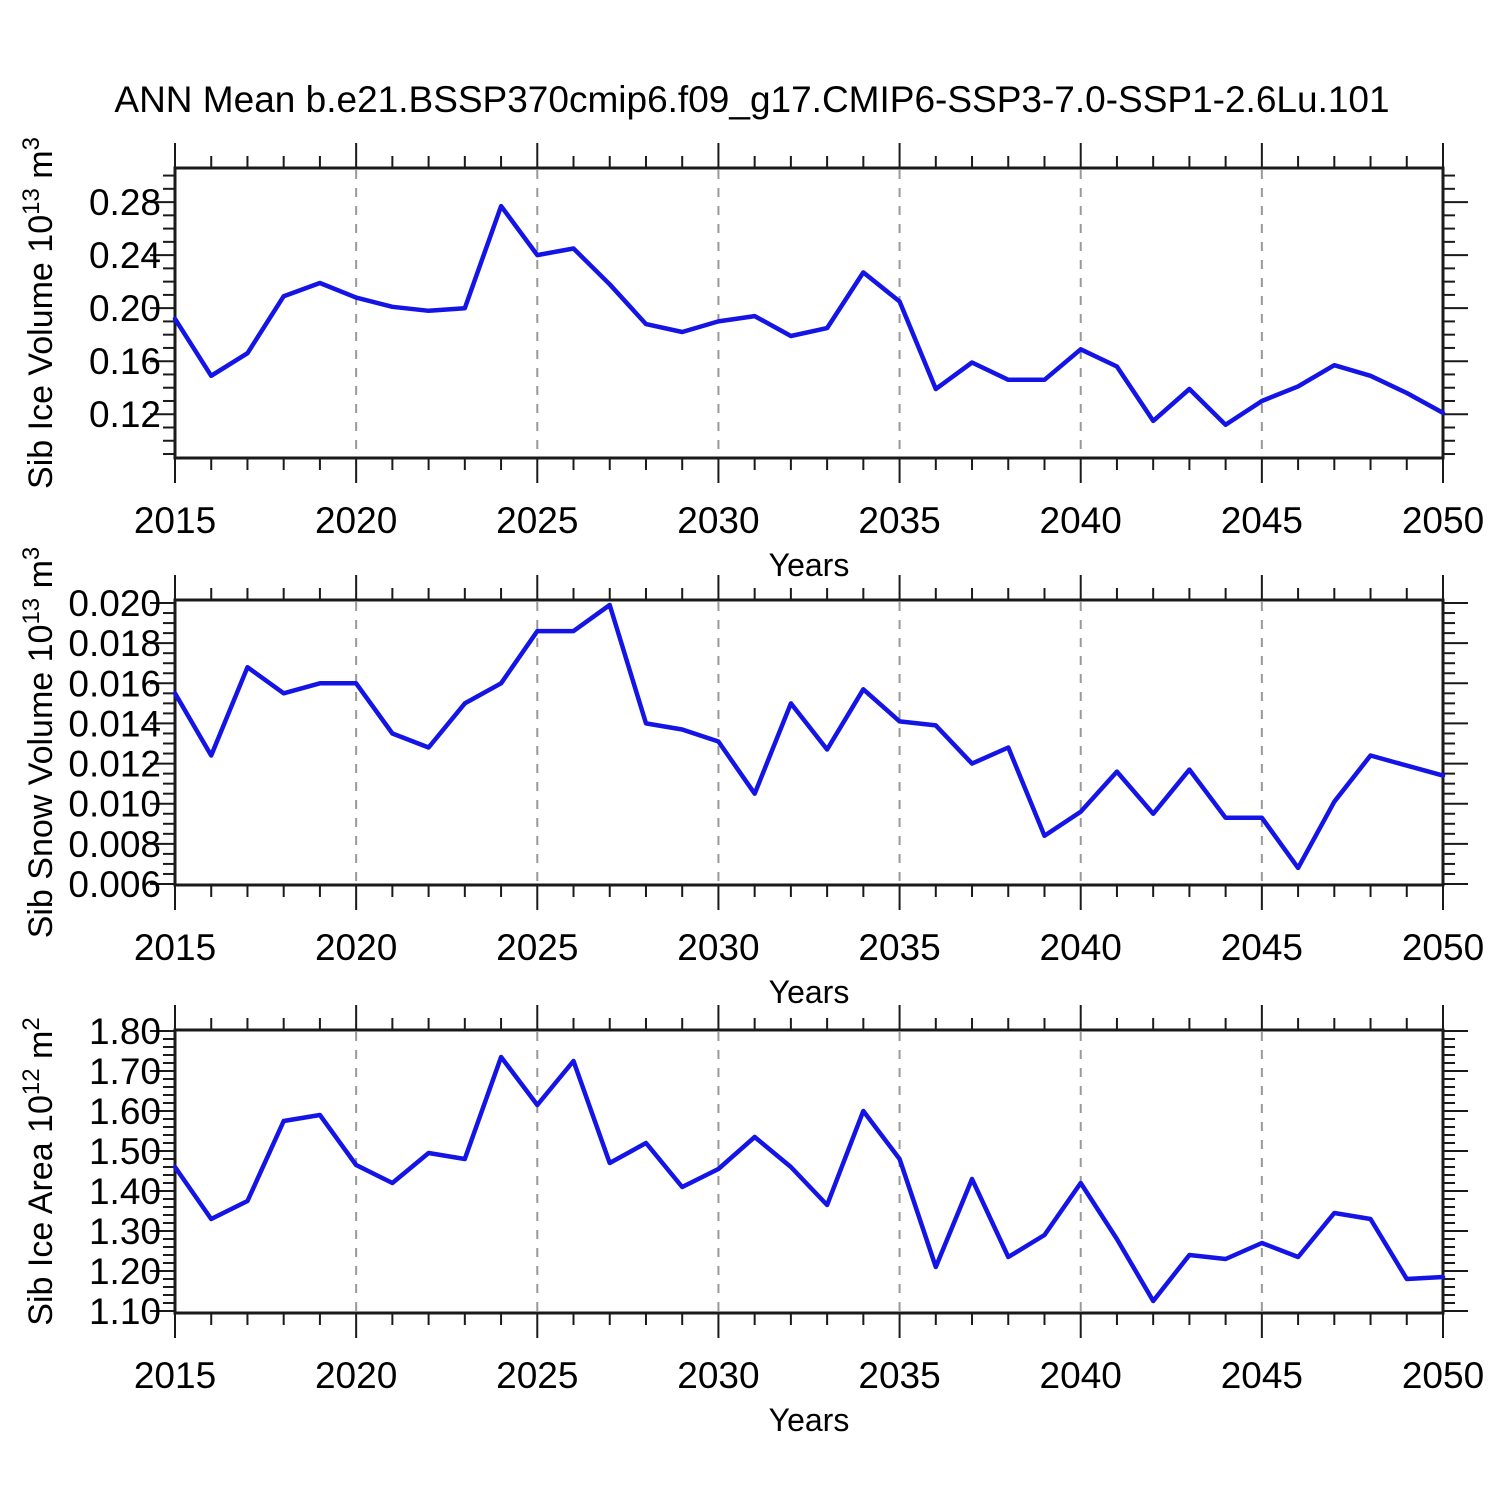 The height and width of the screenshot is (1500, 1500). What do you see at coordinates (125, 308) in the screenshot?
I see `y-tick-label: 0.20` at bounding box center [125, 308].